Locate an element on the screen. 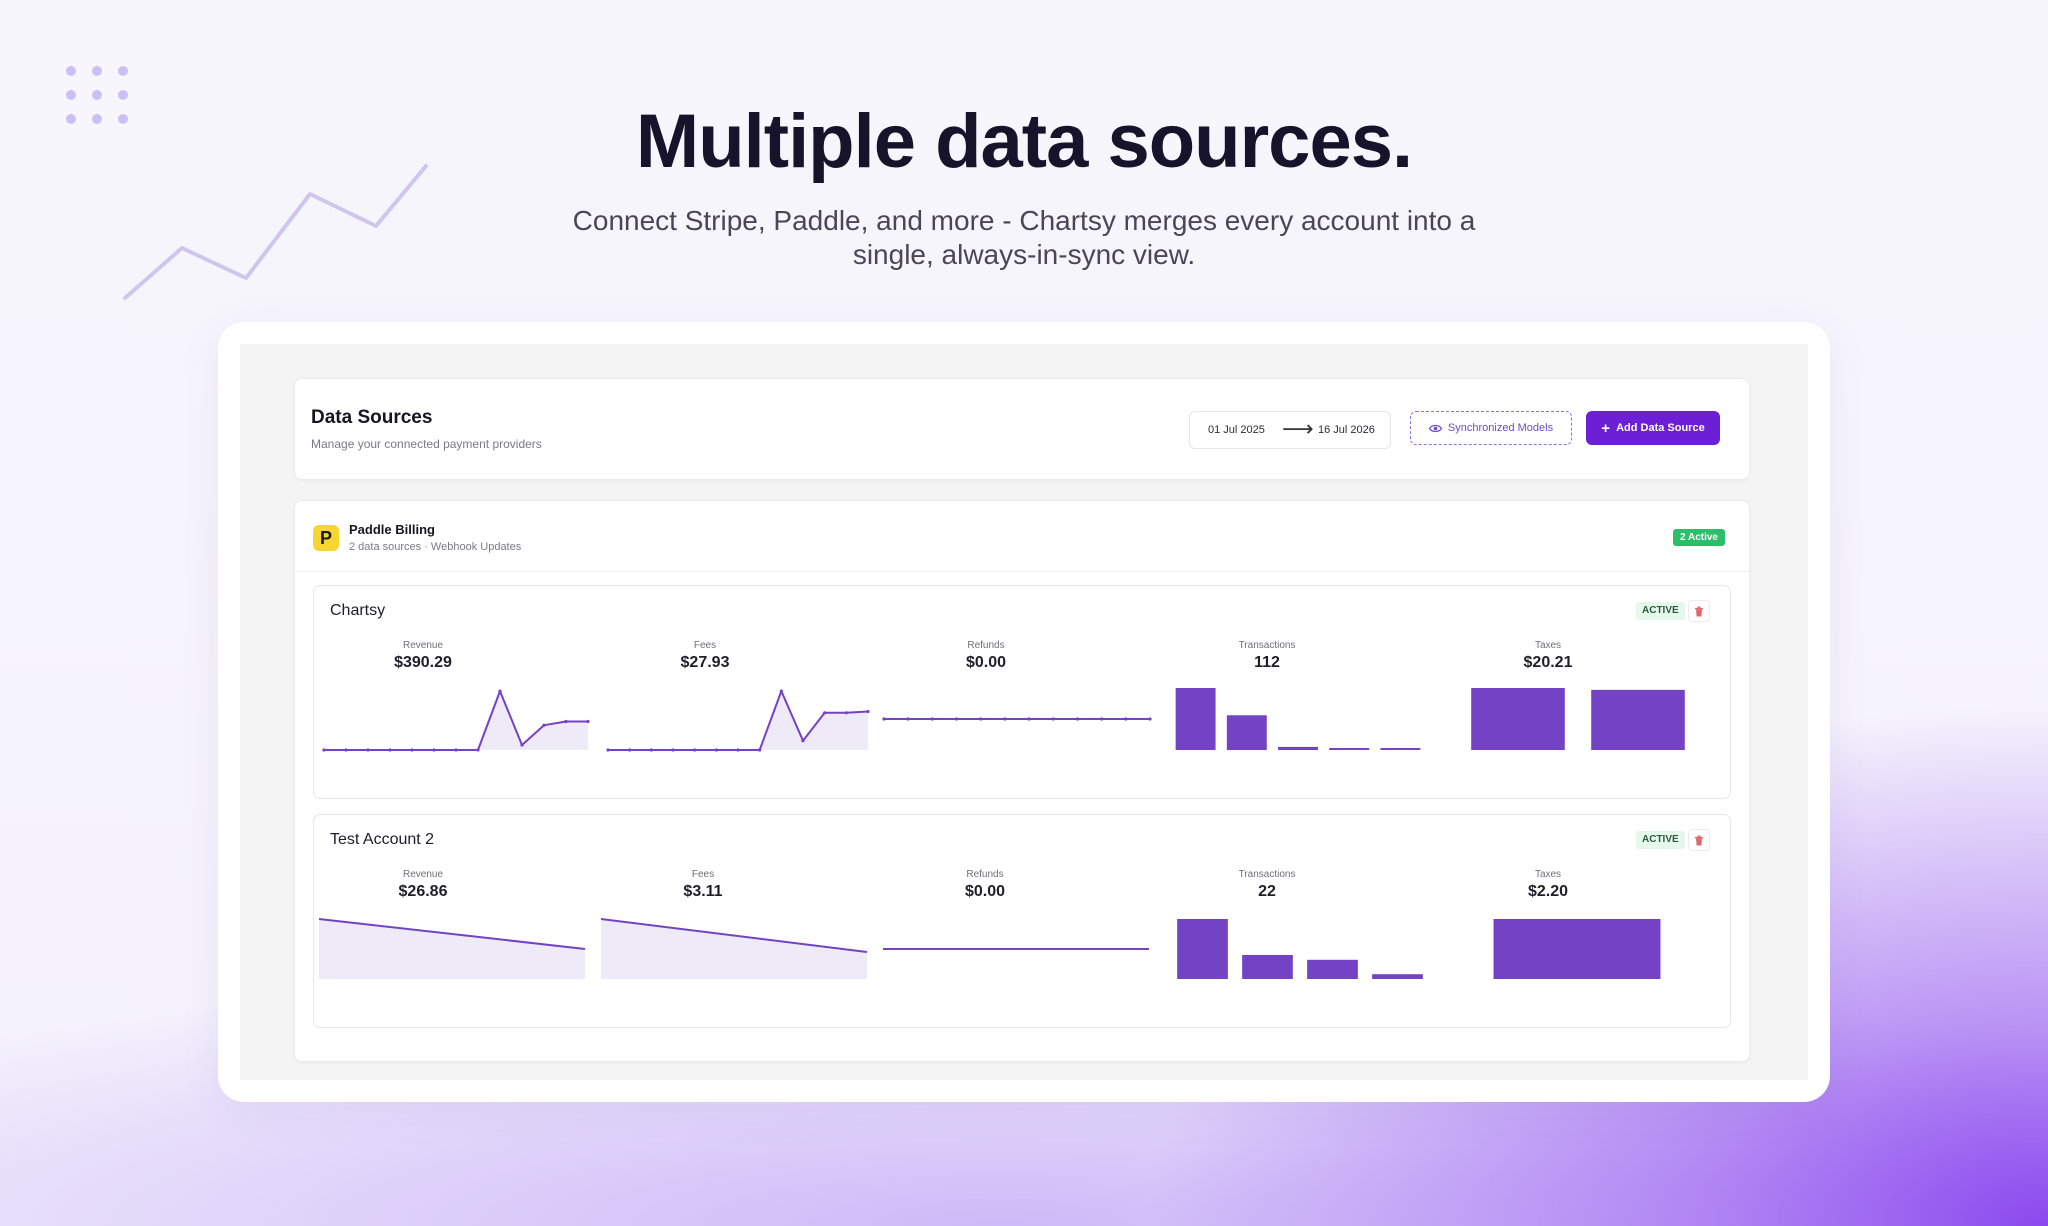  synchronized-models-button: Synchronized Models is located at coordinates (1491, 428).